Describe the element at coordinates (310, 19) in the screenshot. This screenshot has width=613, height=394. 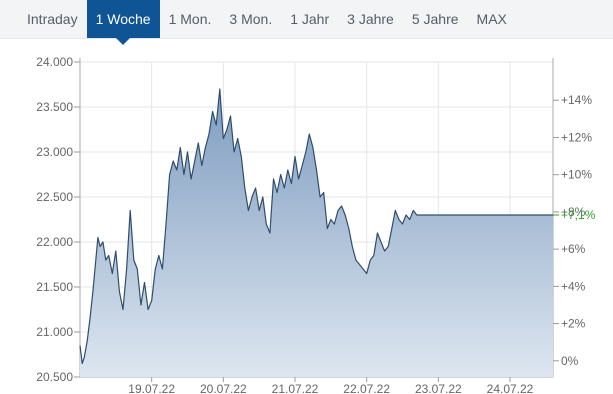
I see `tab-1-jahr: 1 Jahr` at that location.